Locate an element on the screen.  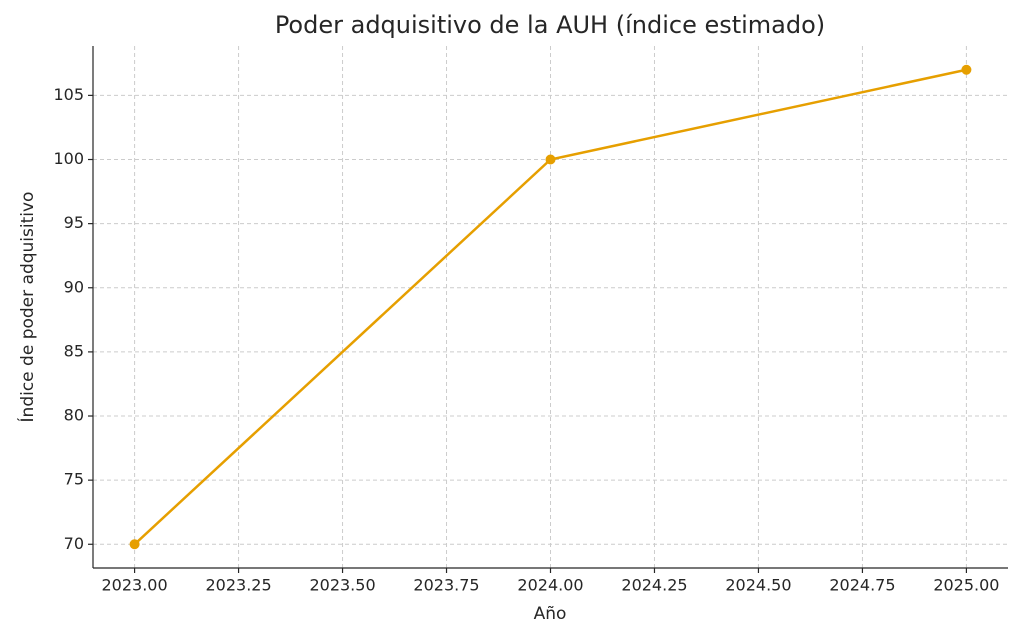
x-tick-label: 2024.25 is located at coordinates (654, 585).